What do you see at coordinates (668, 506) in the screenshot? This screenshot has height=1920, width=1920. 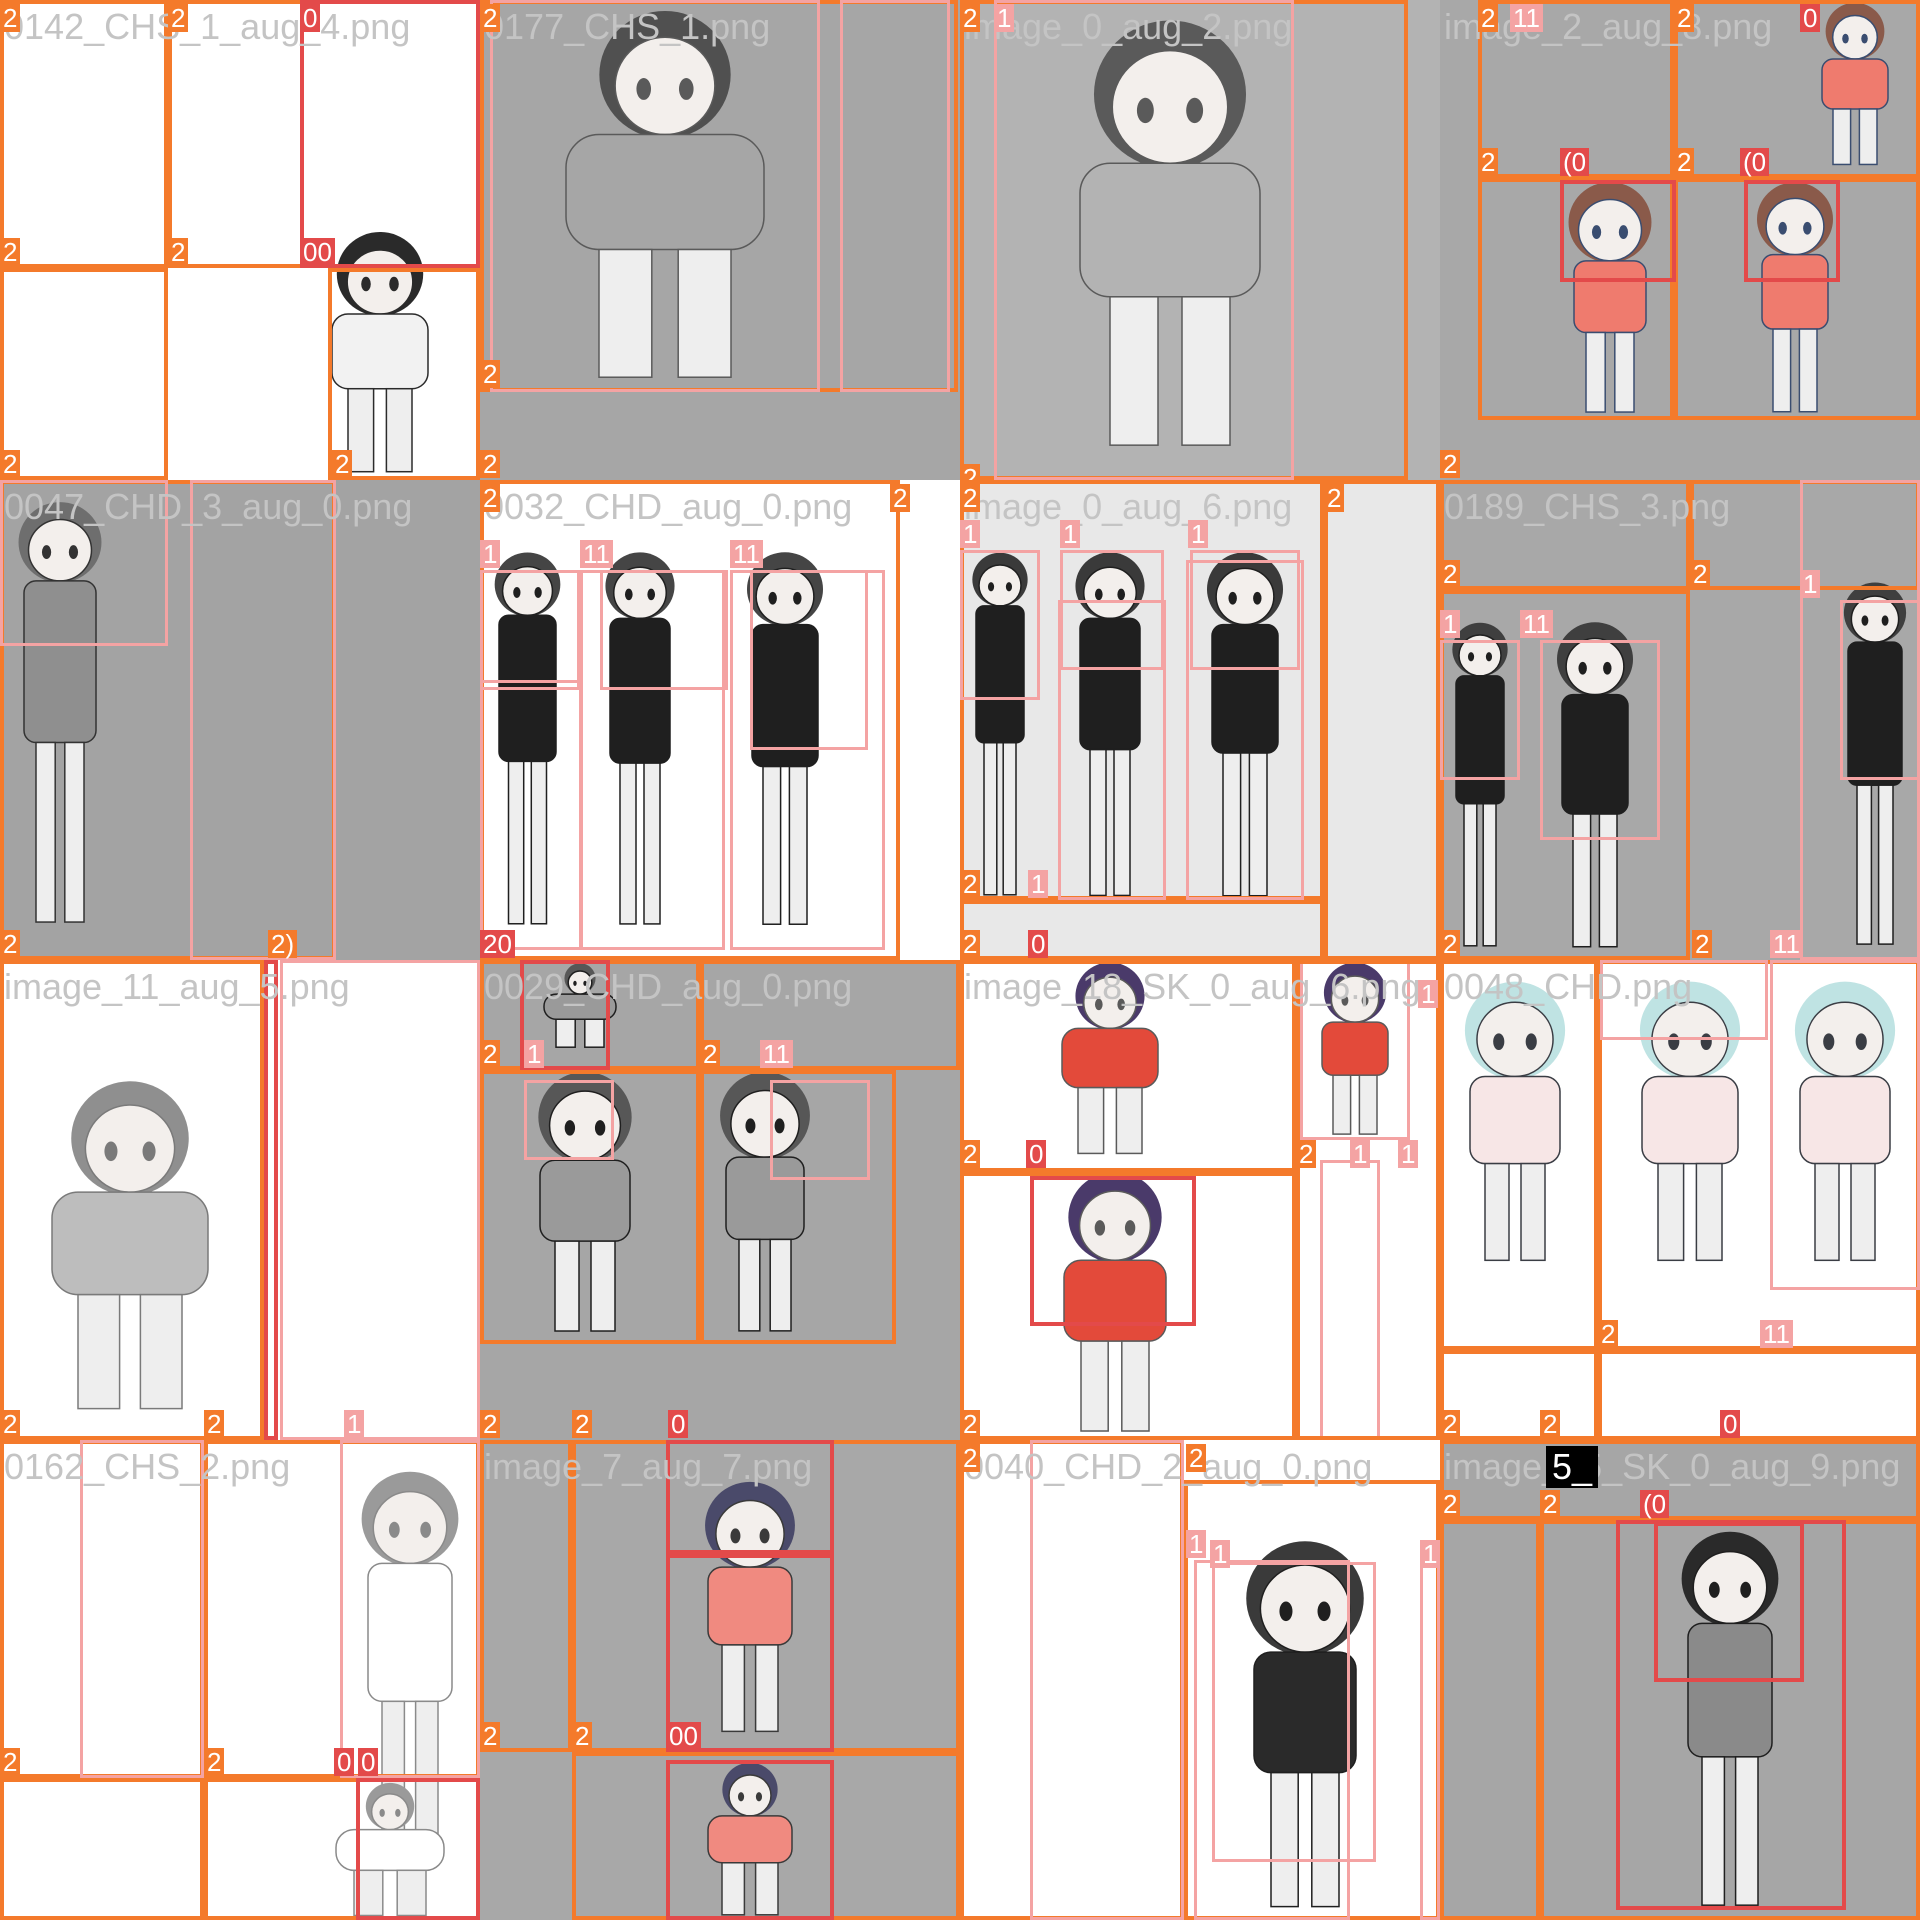 I see `tile-caption: 0032_CHD_aug_0.png` at bounding box center [668, 506].